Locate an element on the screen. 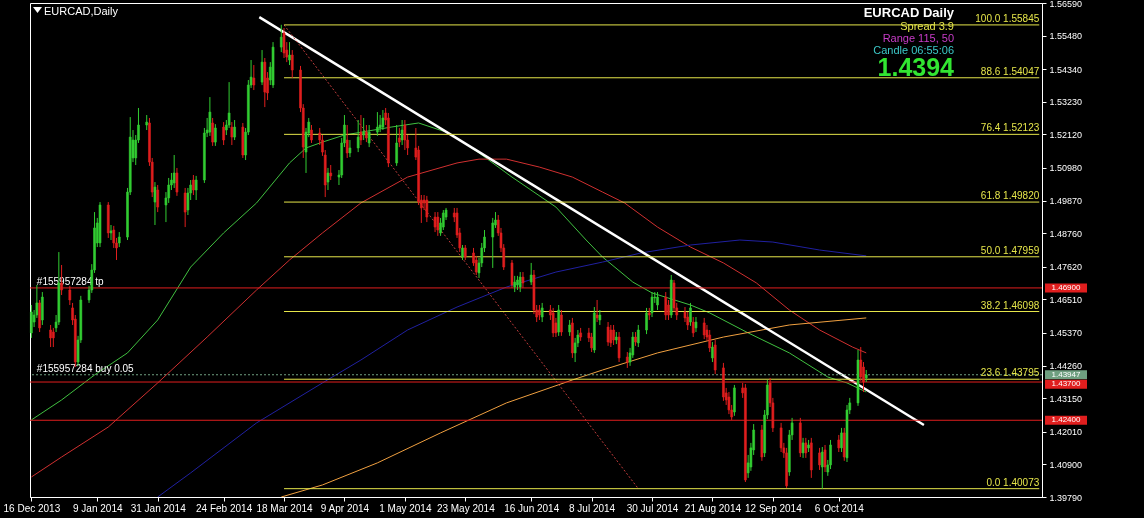 The width and height of the screenshot is (1144, 518). y-tick-label: 1.53230 is located at coordinates (1066, 102).